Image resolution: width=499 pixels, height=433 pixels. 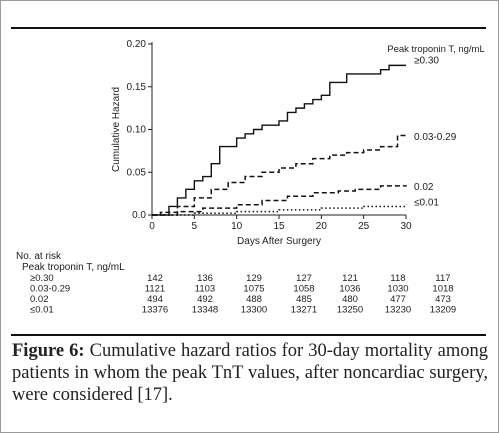 I want to click on risk-cell: 13376, so click(x=155, y=310).